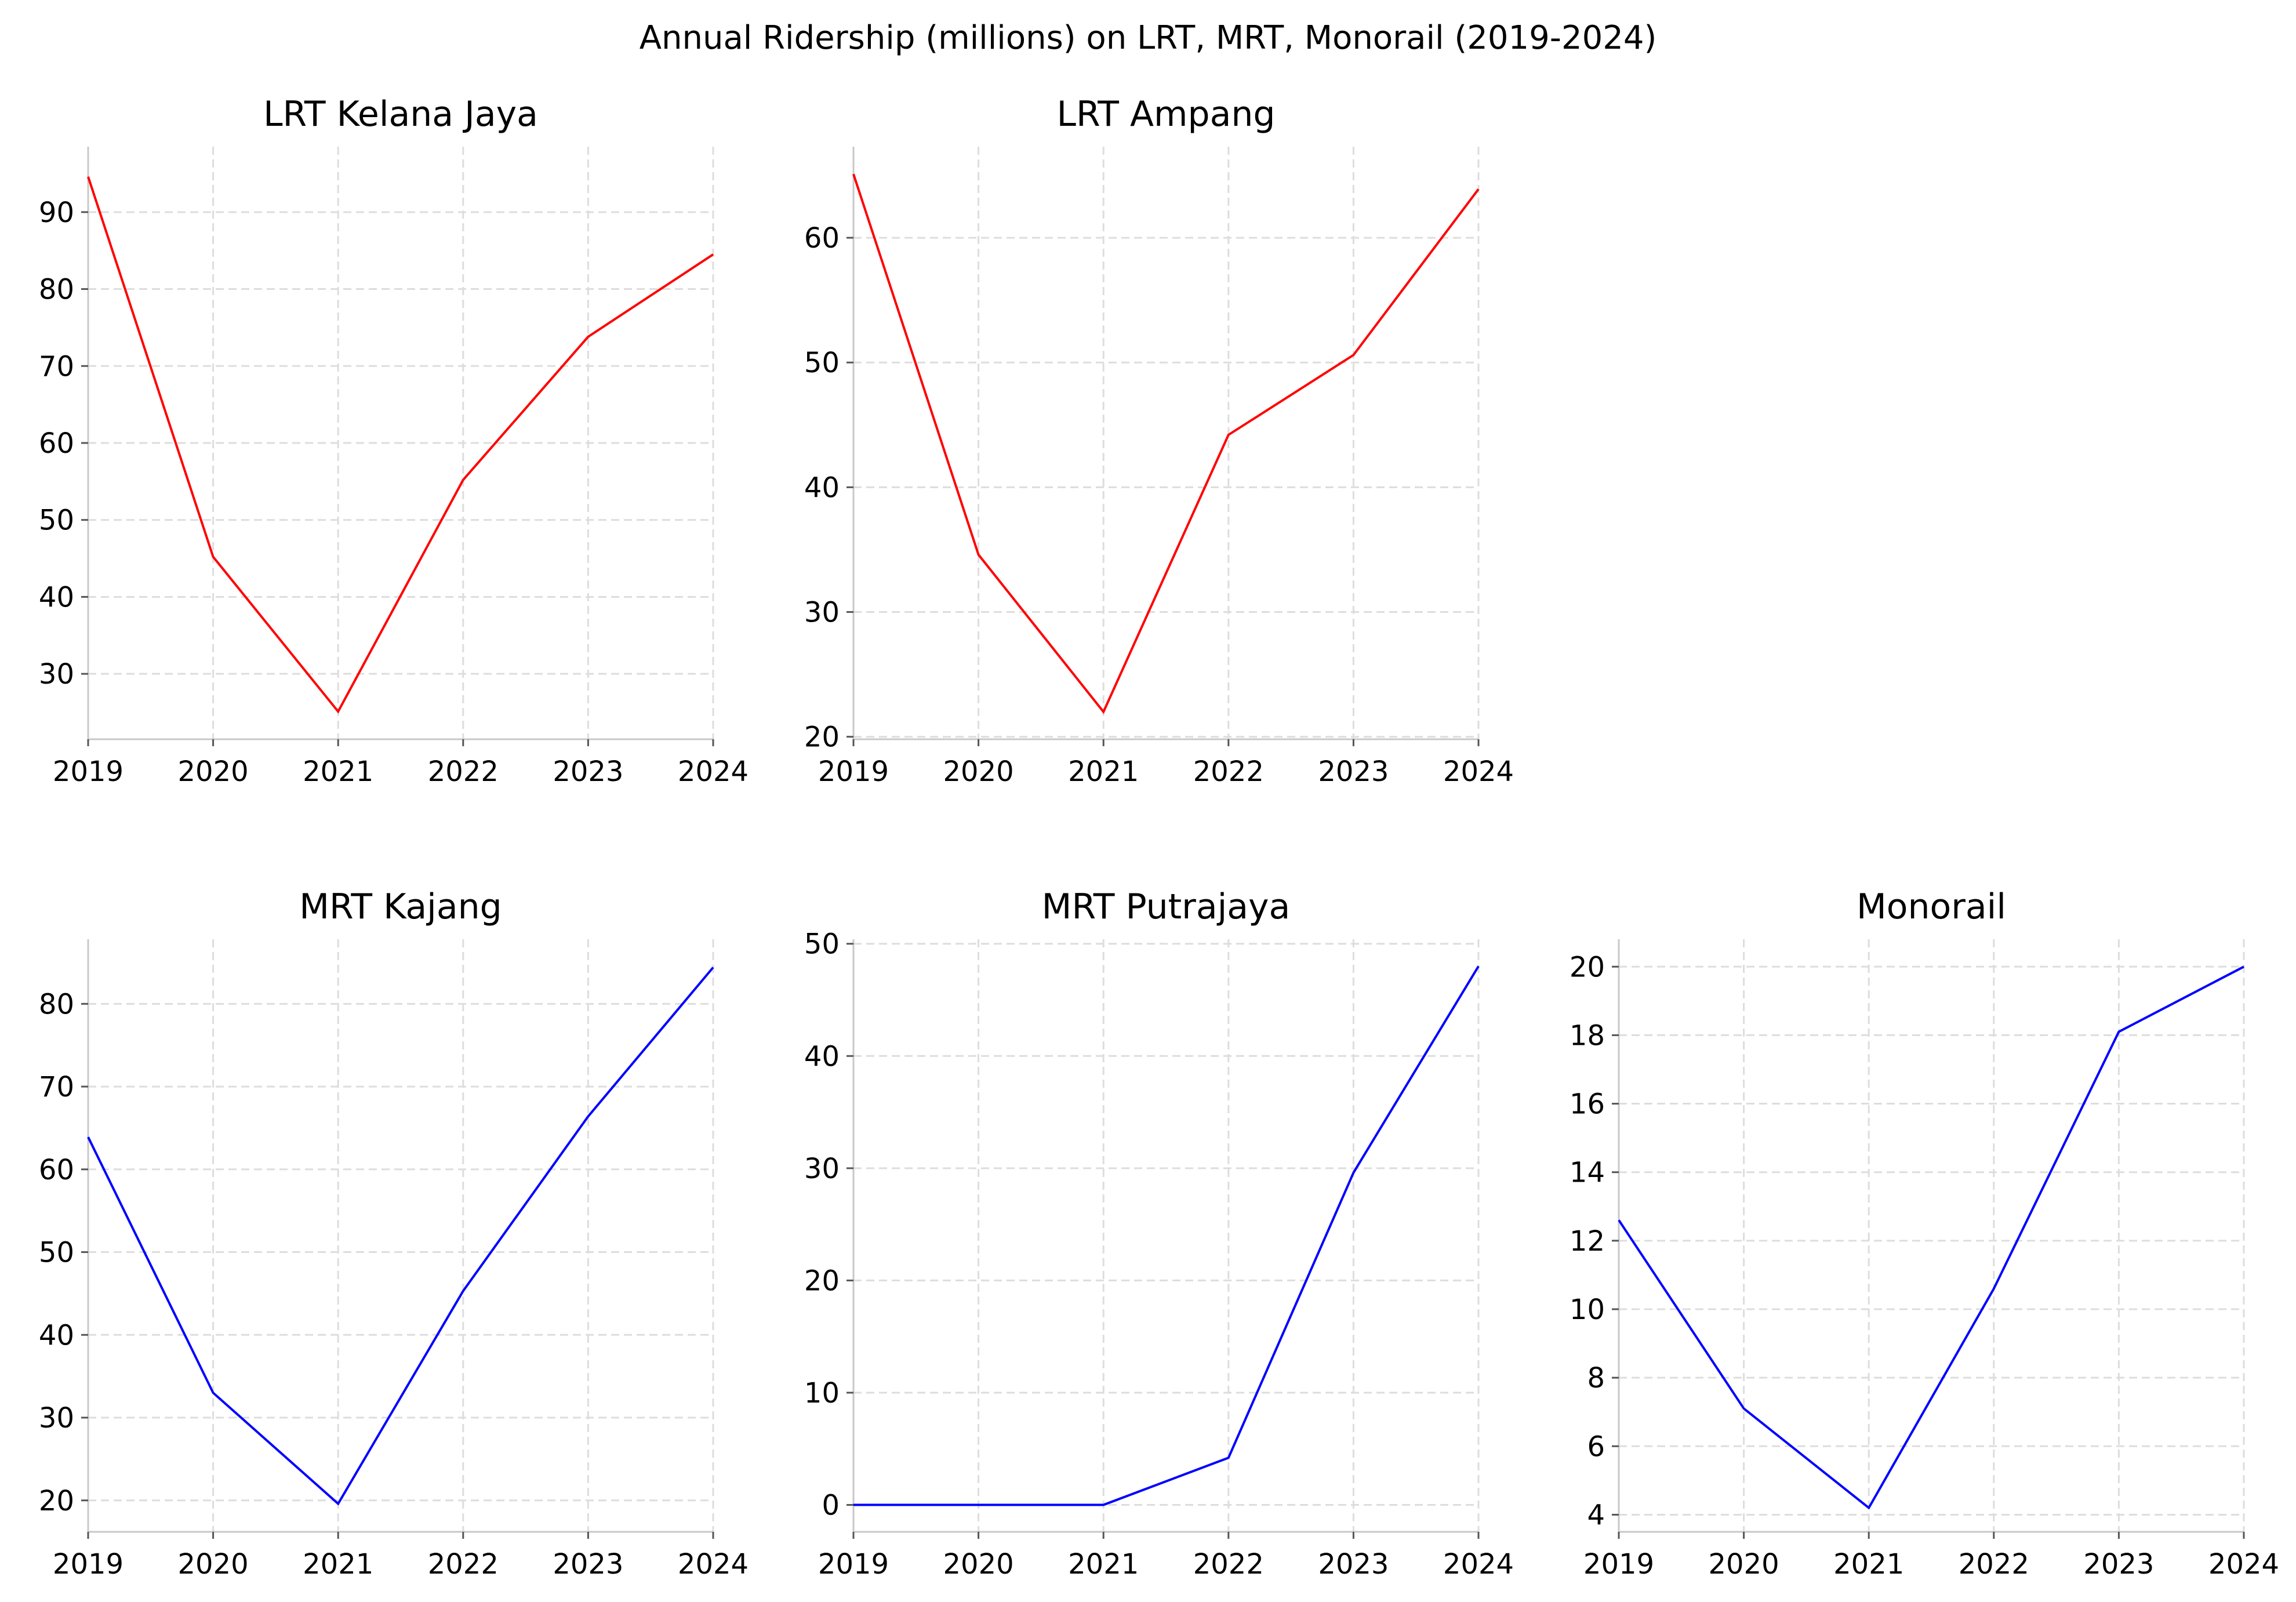 The height and width of the screenshot is (1602, 2296). I want to click on y-tick-label: 8, so click(1596, 1378).